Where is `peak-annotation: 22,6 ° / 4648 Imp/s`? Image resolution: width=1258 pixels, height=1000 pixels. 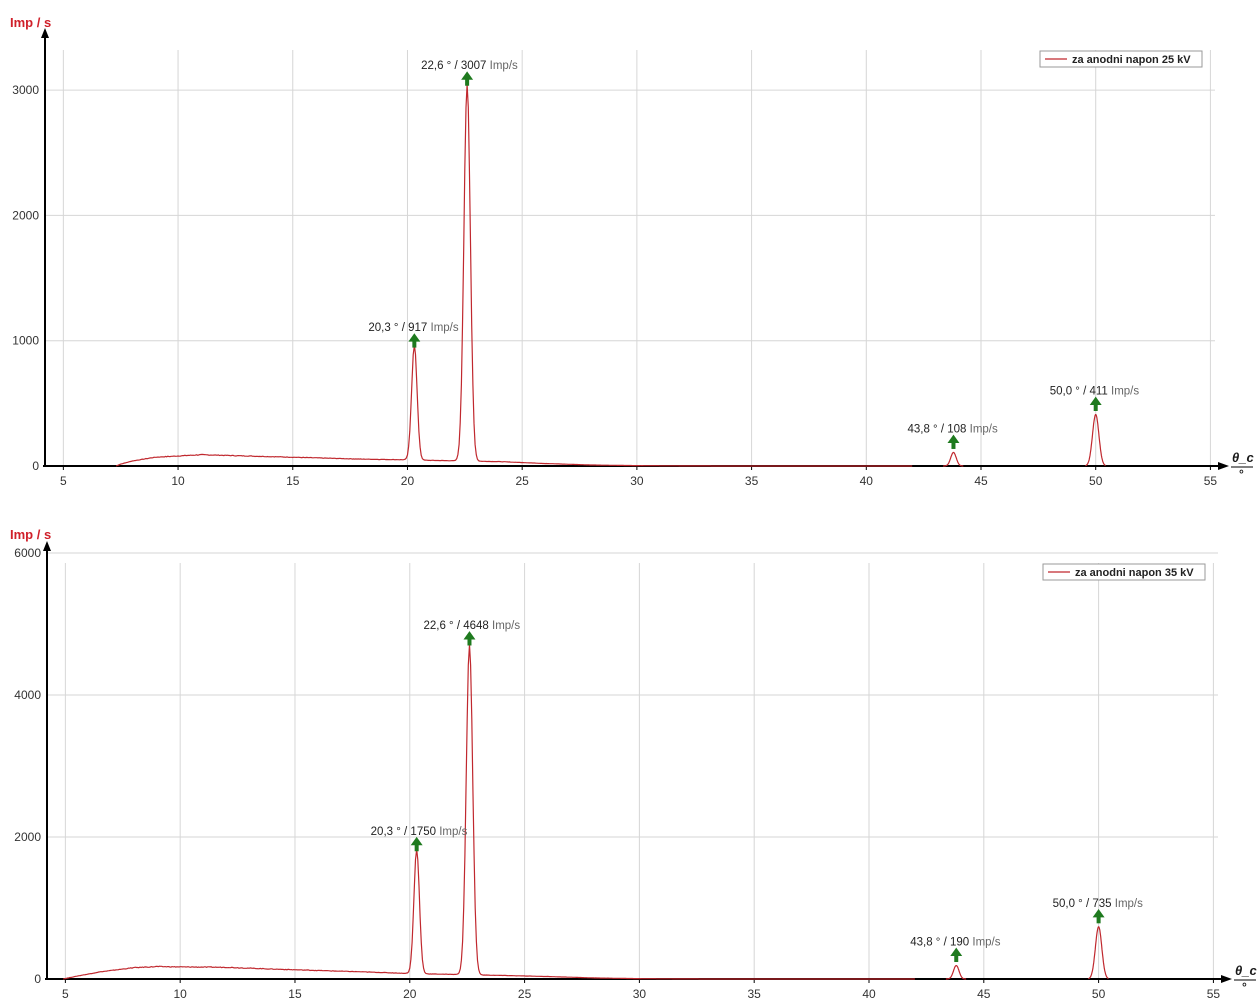 peak-annotation: 22,6 ° / 4648 Imp/s is located at coordinates (471, 626).